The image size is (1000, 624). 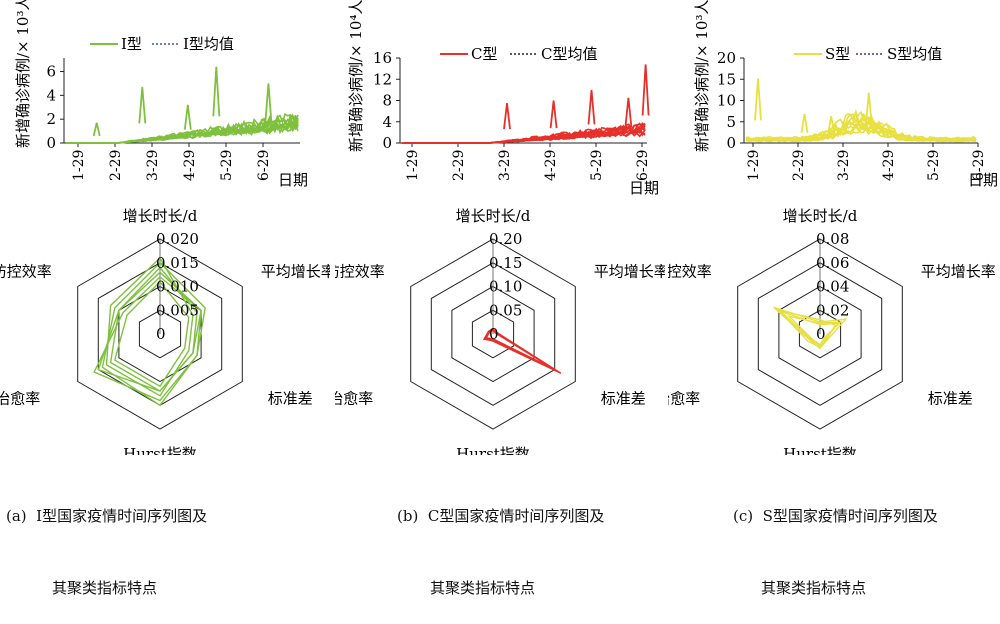 What do you see at coordinates (726, 79) in the screenshot?
I see `y-tick-label: 15` at bounding box center [726, 79].